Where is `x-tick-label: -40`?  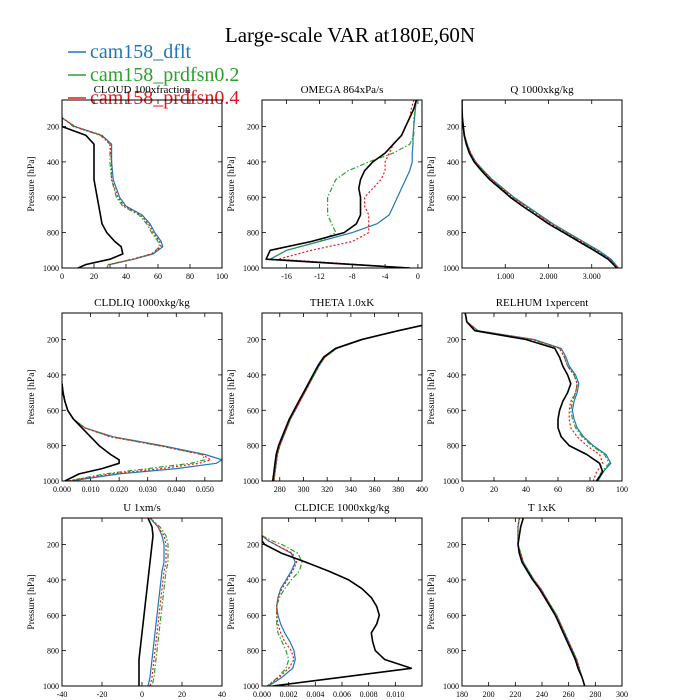 x-tick-label: -40 is located at coordinates (62, 694).